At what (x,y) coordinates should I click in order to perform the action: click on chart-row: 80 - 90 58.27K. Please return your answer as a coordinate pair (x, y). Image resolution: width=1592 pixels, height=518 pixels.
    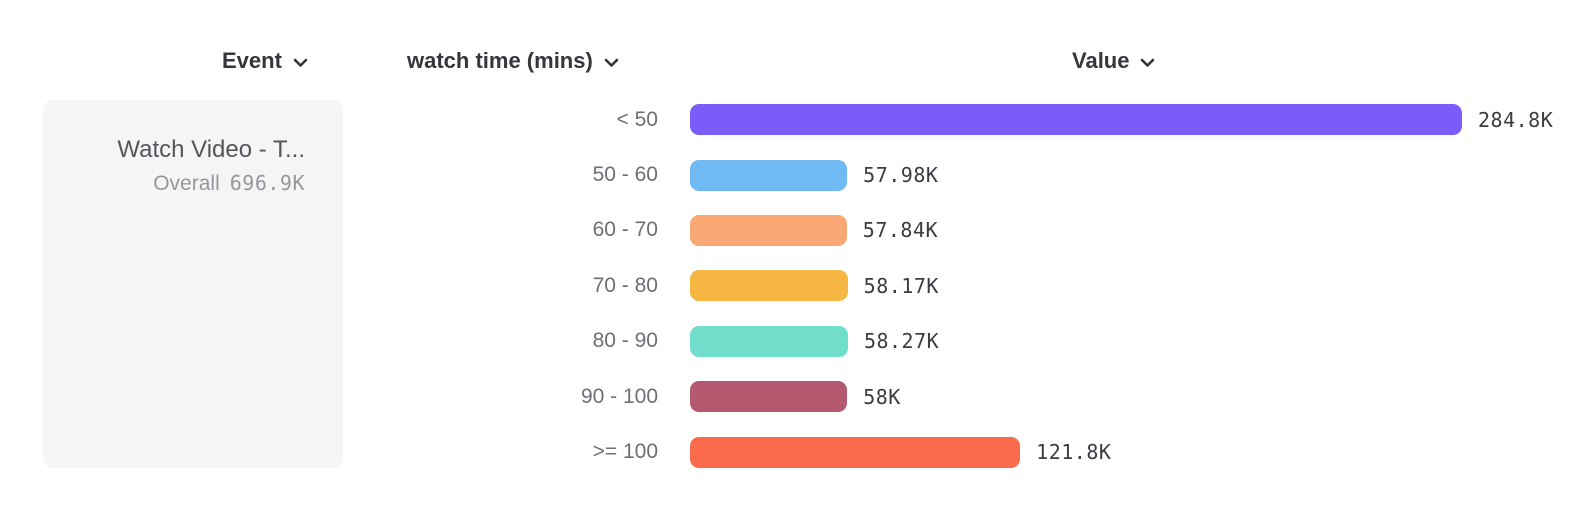
    Looking at the image, I should click on (1016, 341).